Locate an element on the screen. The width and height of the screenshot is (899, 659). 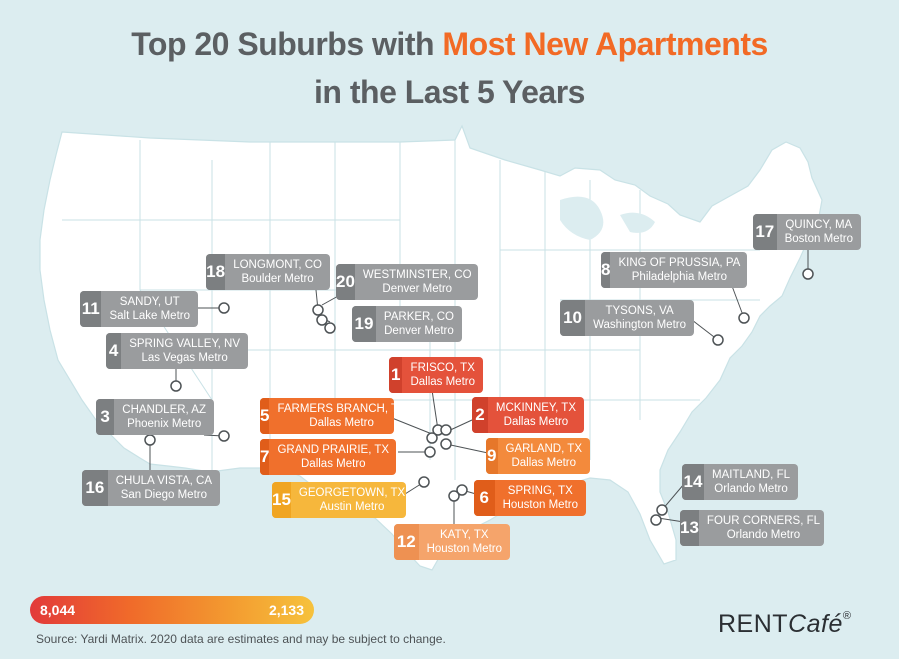
title-highlight: Most New Apartments is located at coordinates (605, 44).